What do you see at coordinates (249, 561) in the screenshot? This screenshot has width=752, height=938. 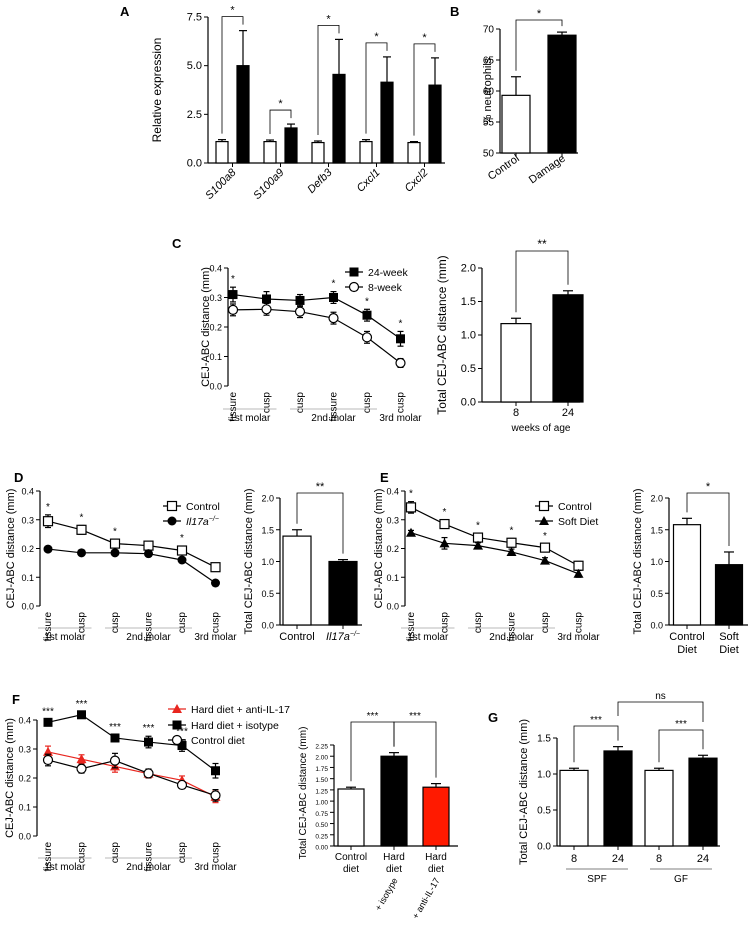 I see `D-right-y-label: Total CEJ-ABC distance (mm)` at bounding box center [249, 561].